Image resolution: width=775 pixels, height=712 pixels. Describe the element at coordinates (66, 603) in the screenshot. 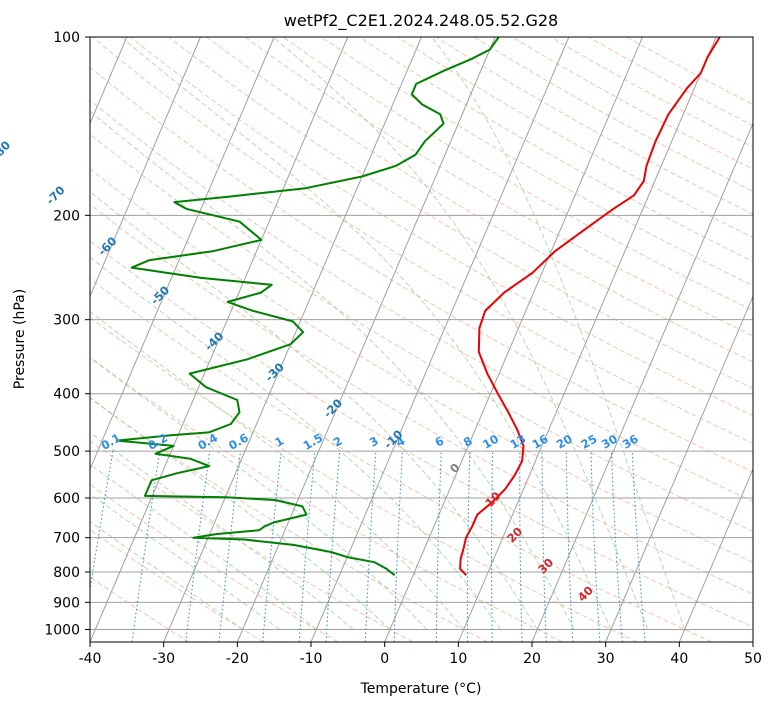

I see `y-tick-label: 900` at that location.